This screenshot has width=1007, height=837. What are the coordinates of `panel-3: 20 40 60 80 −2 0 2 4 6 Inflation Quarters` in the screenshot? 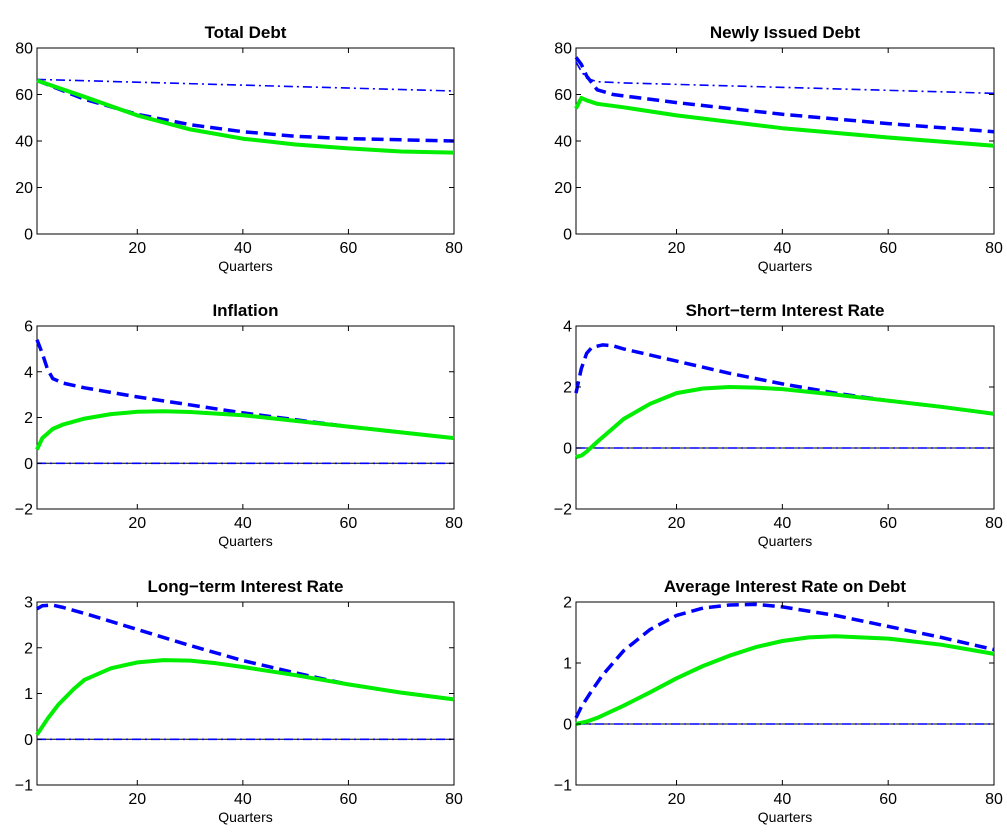 It's located at (239, 425).